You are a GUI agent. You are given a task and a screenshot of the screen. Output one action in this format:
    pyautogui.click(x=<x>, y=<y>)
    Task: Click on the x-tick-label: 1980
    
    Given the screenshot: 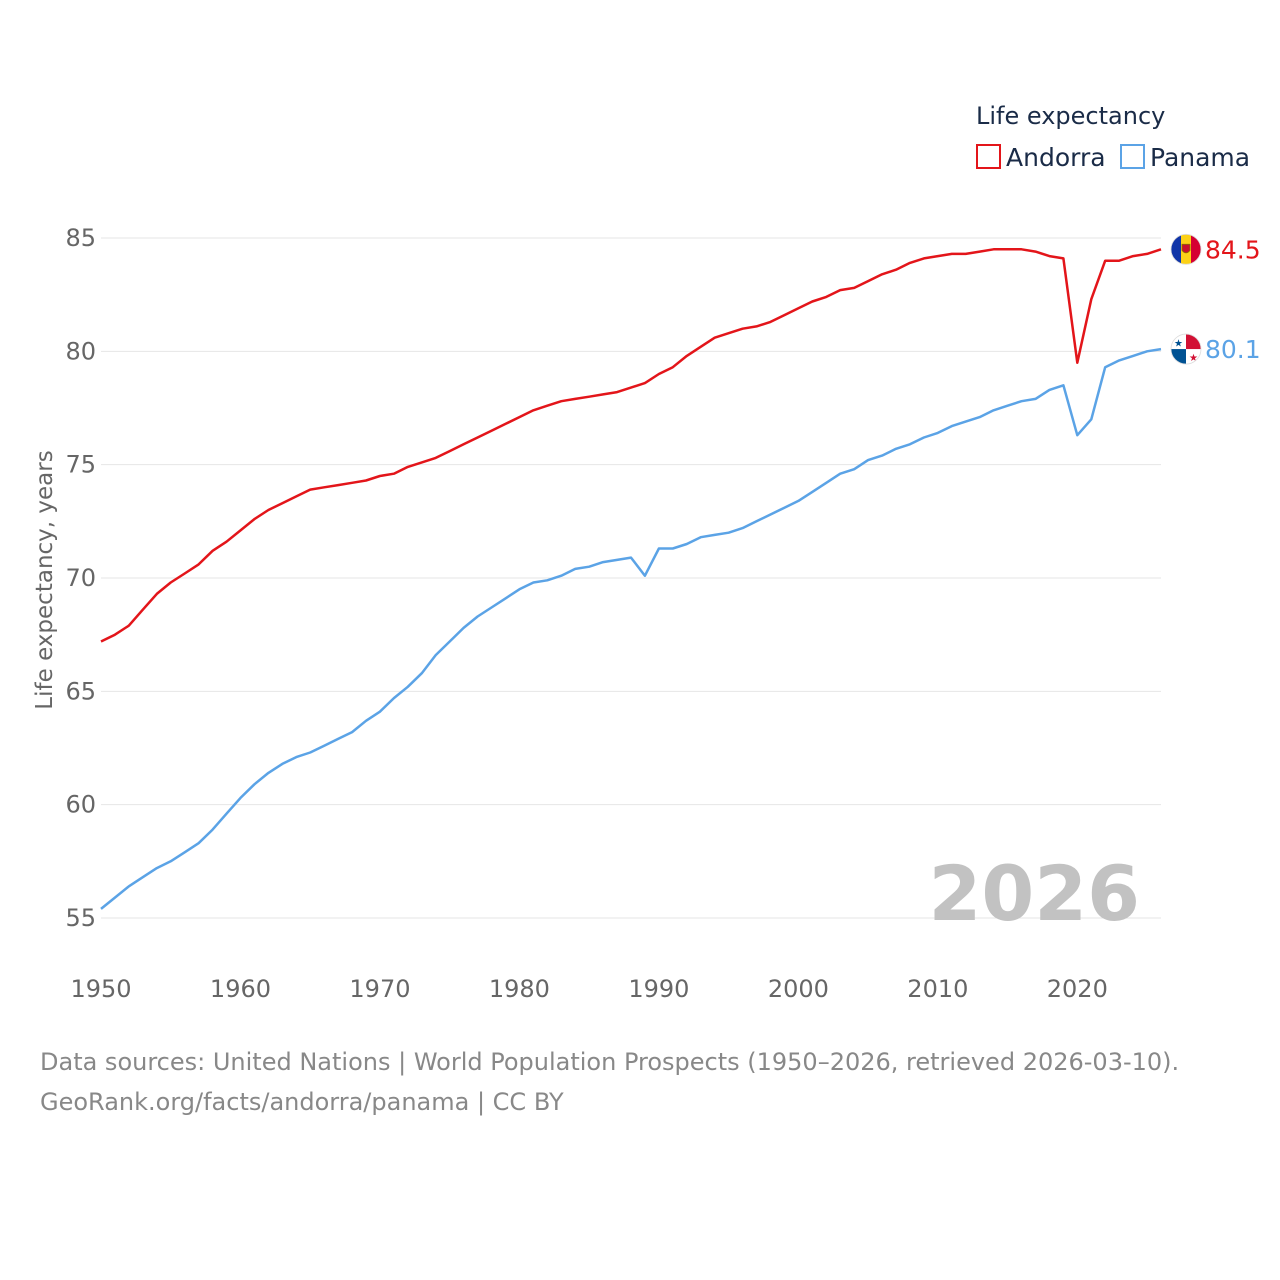 What is the action you would take?
    pyautogui.click(x=519, y=989)
    